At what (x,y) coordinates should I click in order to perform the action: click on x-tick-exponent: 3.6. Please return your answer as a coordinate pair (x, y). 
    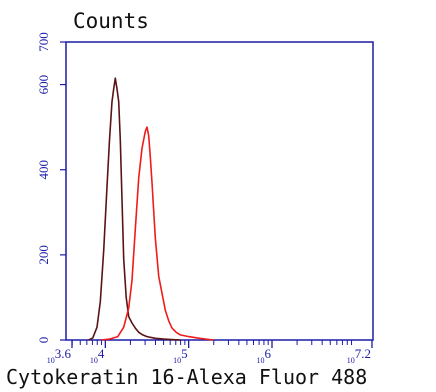
    Looking at the image, I should click on (63, 353).